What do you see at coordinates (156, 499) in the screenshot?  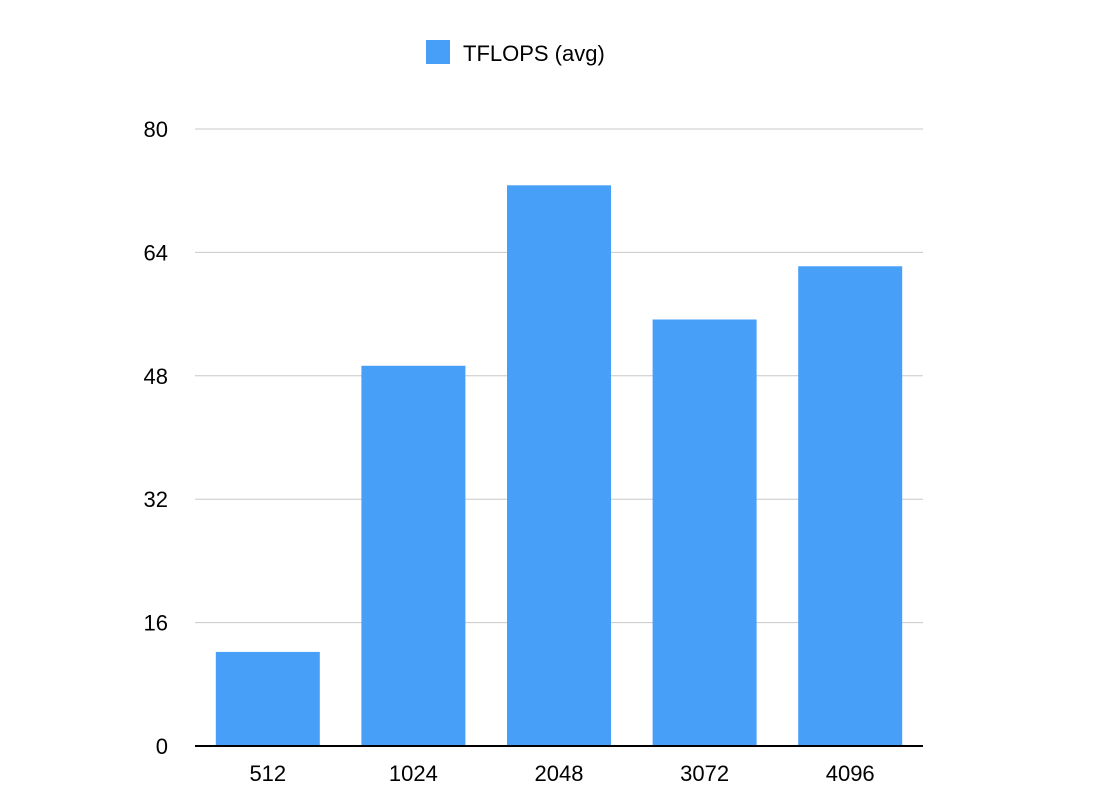 I see `y-tick-label: 32` at bounding box center [156, 499].